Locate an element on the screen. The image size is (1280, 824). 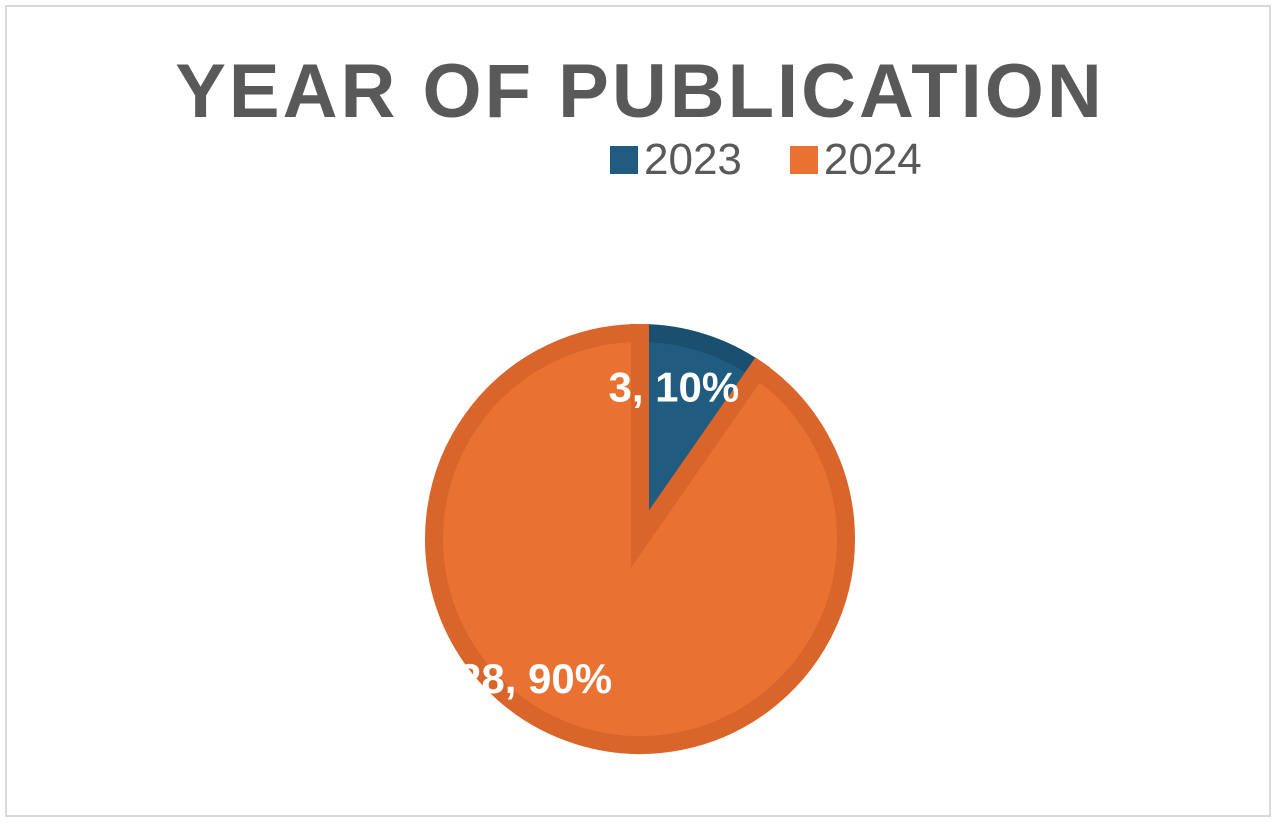
legend-item-2023: 2023 is located at coordinates (676, 160).